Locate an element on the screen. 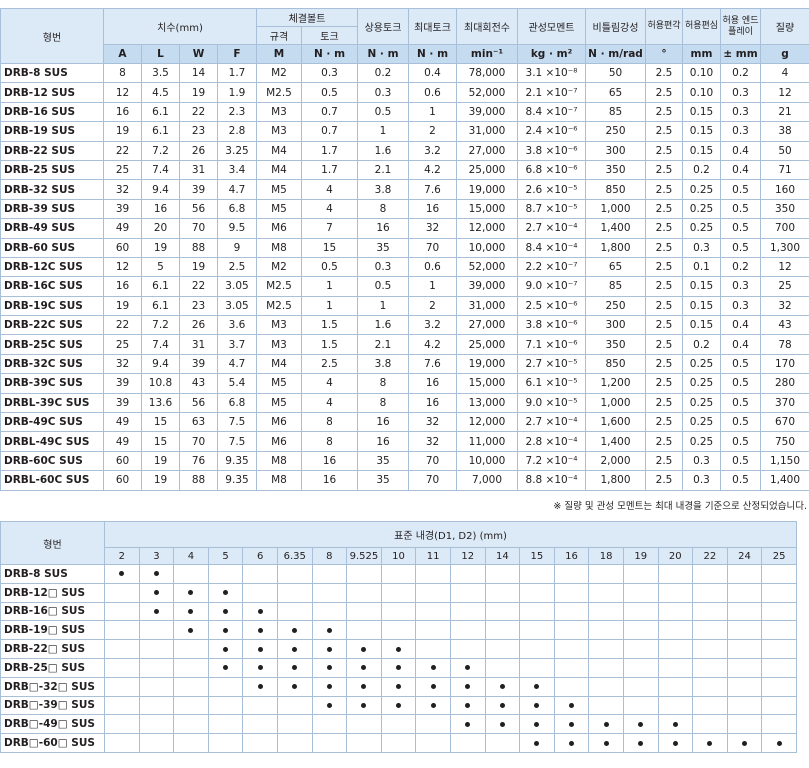 Image resolution: width=809 pixels, height=768 pixels. value-cell: 4 is located at coordinates (329, 209).